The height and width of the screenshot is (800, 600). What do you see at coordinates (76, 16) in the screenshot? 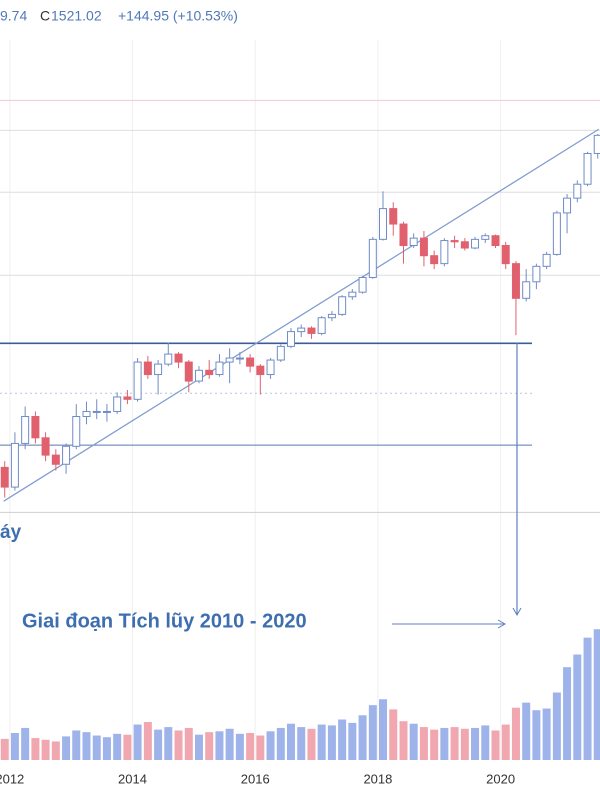
I see `legend-close: 1521.02` at bounding box center [76, 16].